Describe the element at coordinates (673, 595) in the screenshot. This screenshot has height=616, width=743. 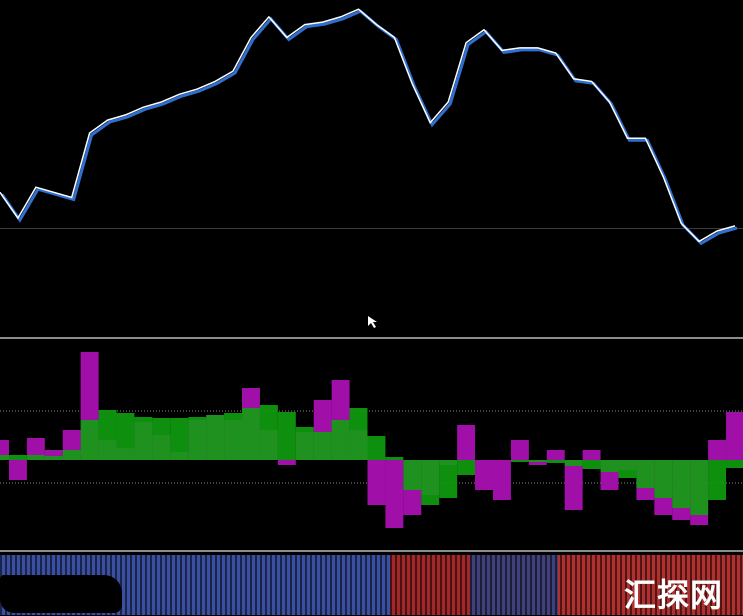
I see `watermark: 汇探网` at that location.